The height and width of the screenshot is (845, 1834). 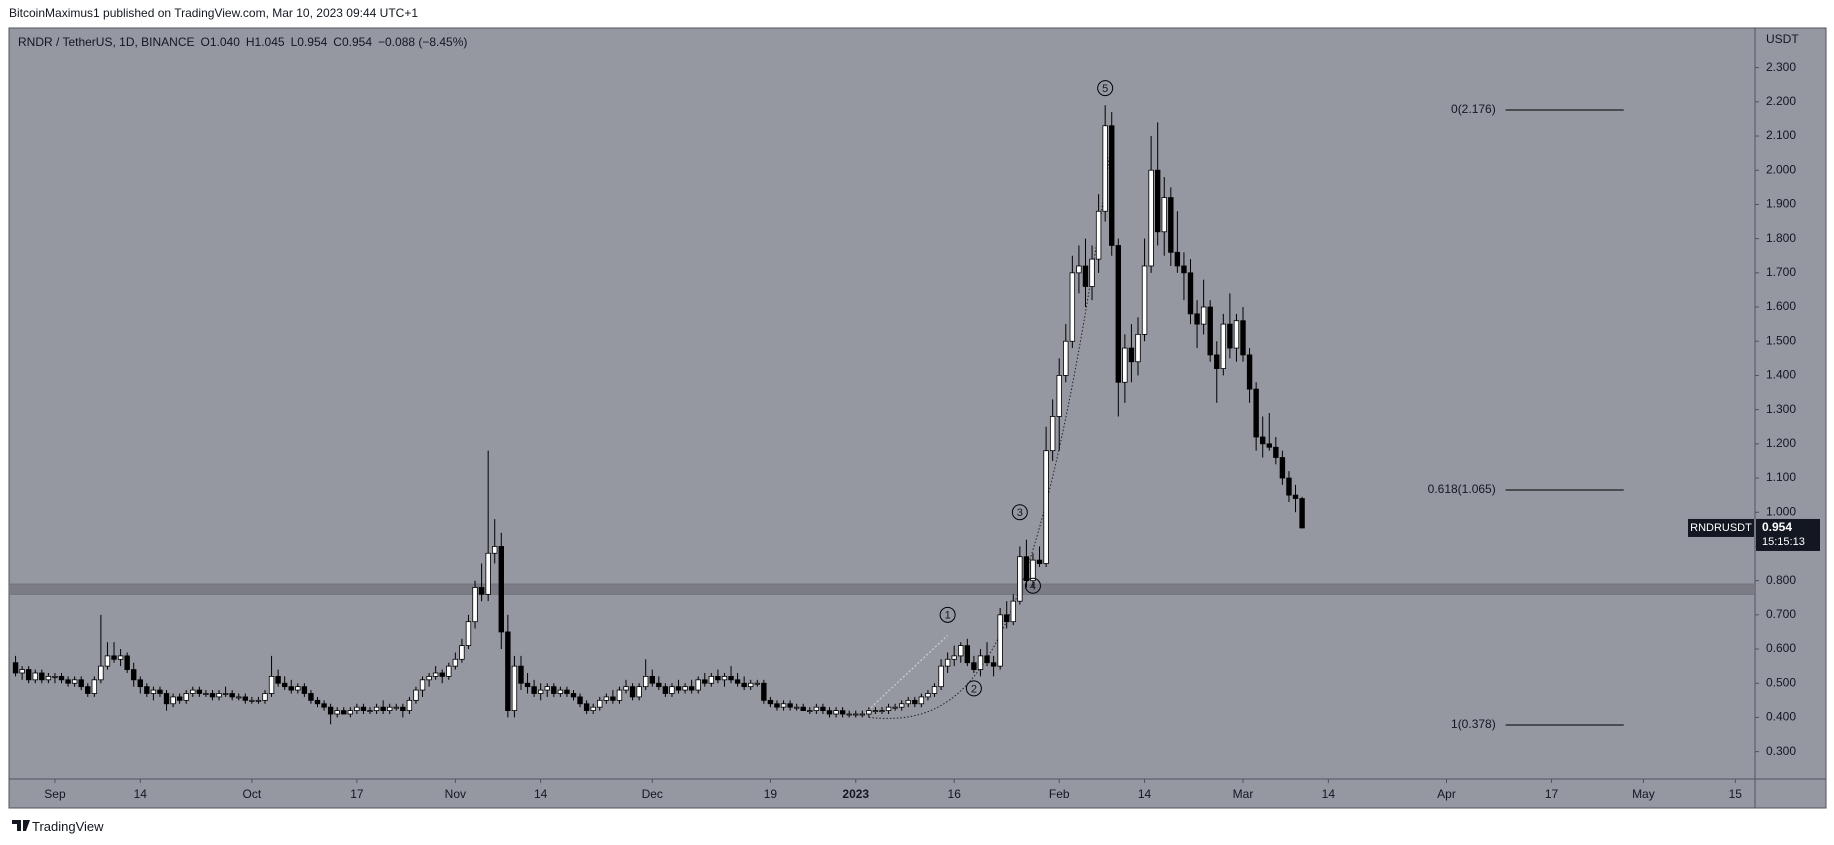 I want to click on x-tick-label: 2023, so click(x=855, y=794).